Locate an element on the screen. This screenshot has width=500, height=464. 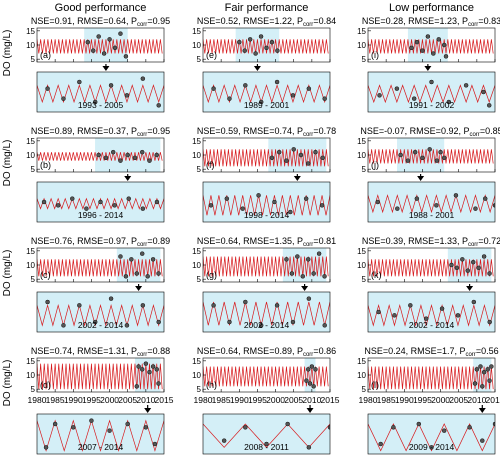
x-tick-label: 1995 is located at coordinates (91, 400).